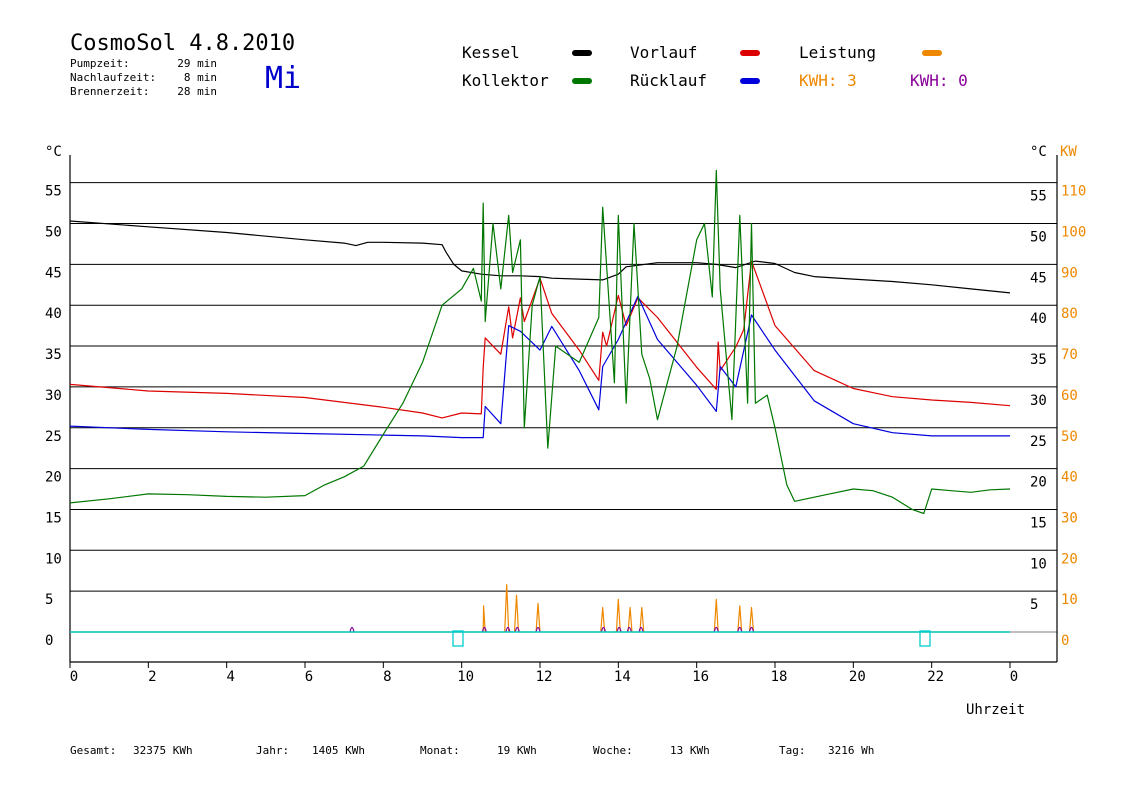 The height and width of the screenshot is (812, 1148). I want to click on y-tick-left-10: 10, so click(53, 559).